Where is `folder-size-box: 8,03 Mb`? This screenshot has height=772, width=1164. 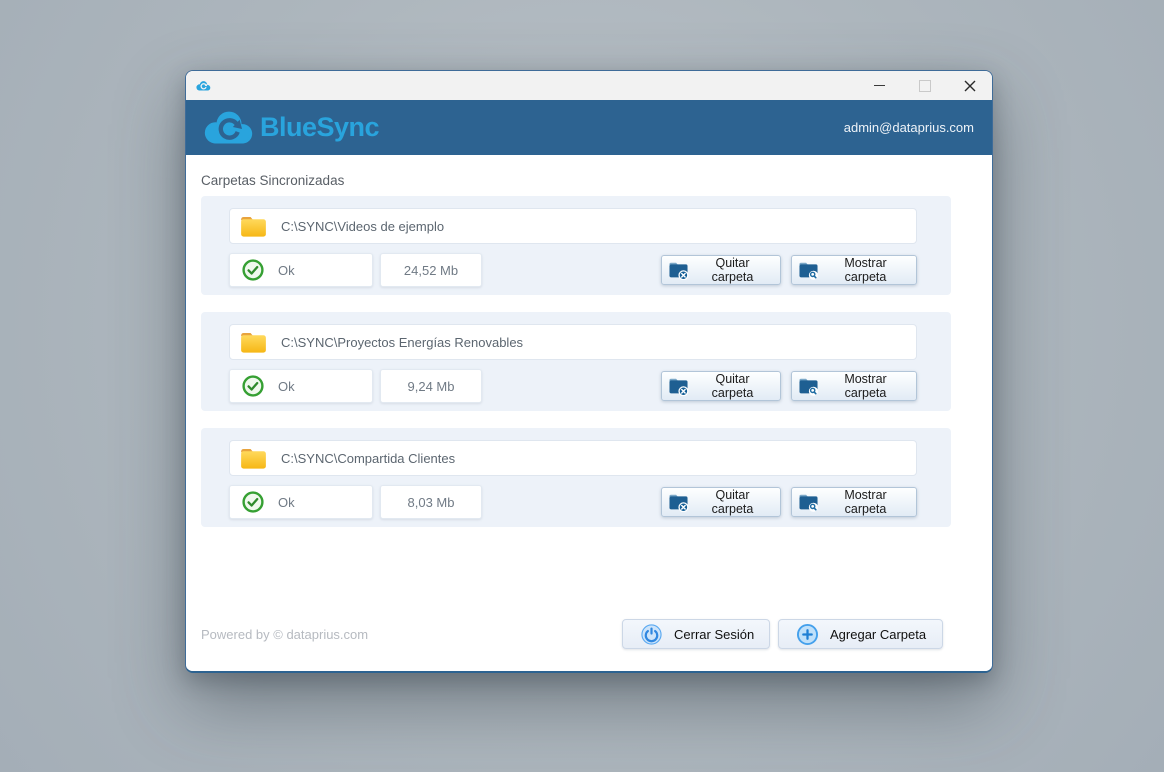
folder-size-box: 8,03 Mb is located at coordinates (431, 502).